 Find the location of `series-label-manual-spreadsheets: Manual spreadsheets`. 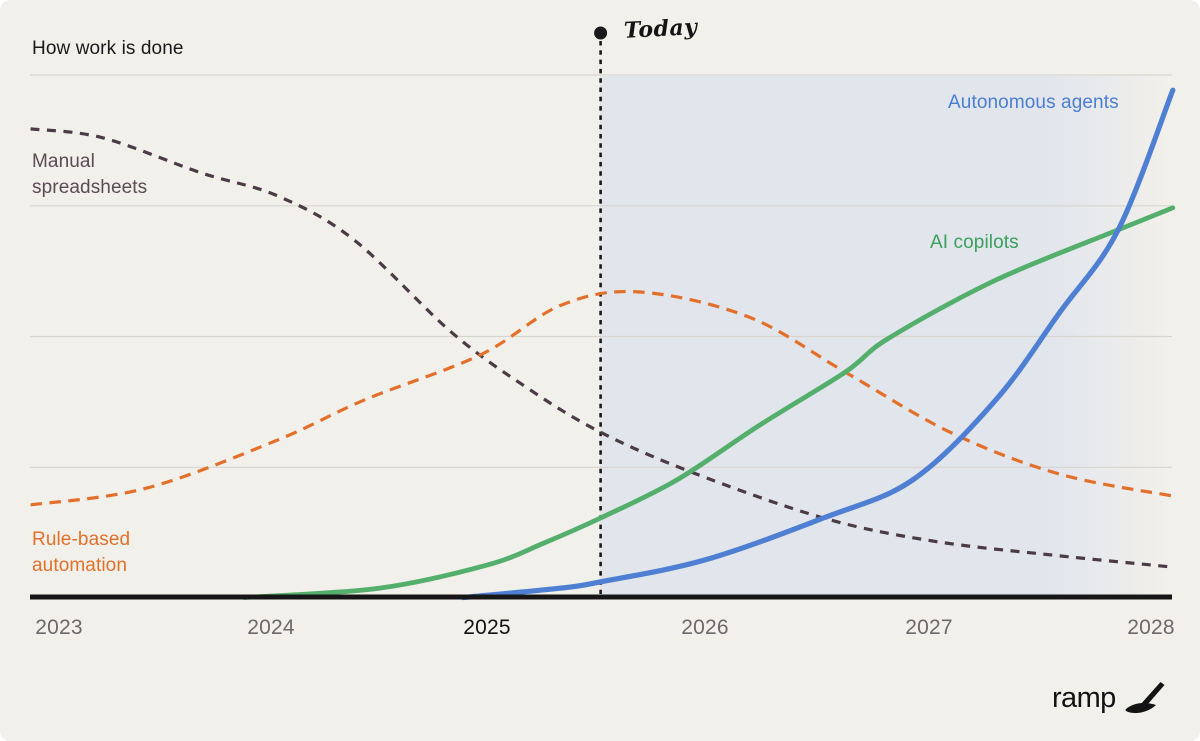

series-label-manual-spreadsheets: Manual spreadsheets is located at coordinates (90, 174).